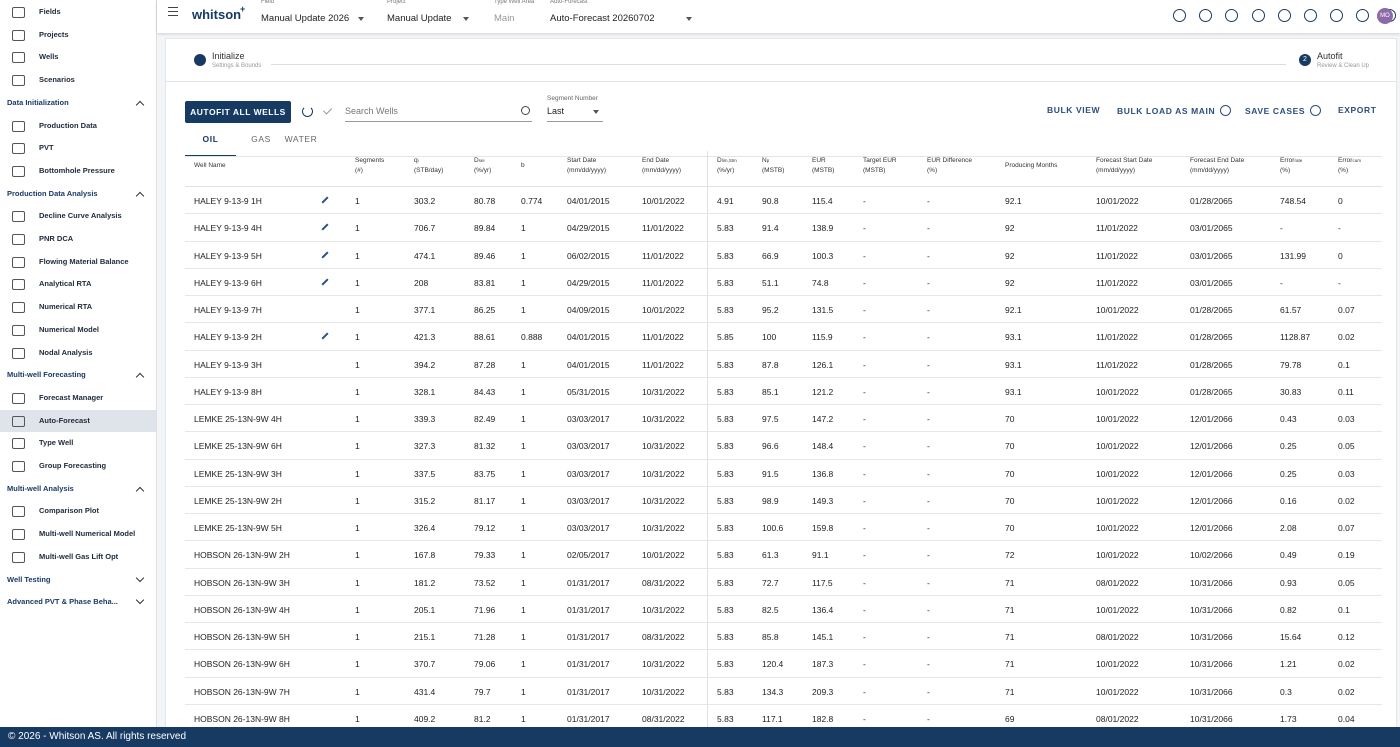 Image resolution: width=1400 pixels, height=747 pixels. I want to click on nav-item: Multi-well Gas Lift Opt, so click(78, 557).